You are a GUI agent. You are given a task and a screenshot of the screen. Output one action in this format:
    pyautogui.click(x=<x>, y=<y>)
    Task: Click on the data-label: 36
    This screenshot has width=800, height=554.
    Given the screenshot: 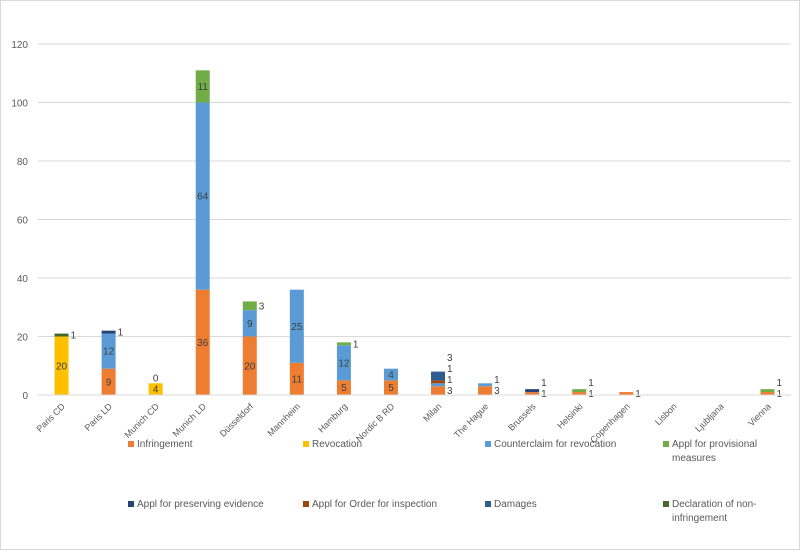 What is the action you would take?
    pyautogui.click(x=203, y=343)
    